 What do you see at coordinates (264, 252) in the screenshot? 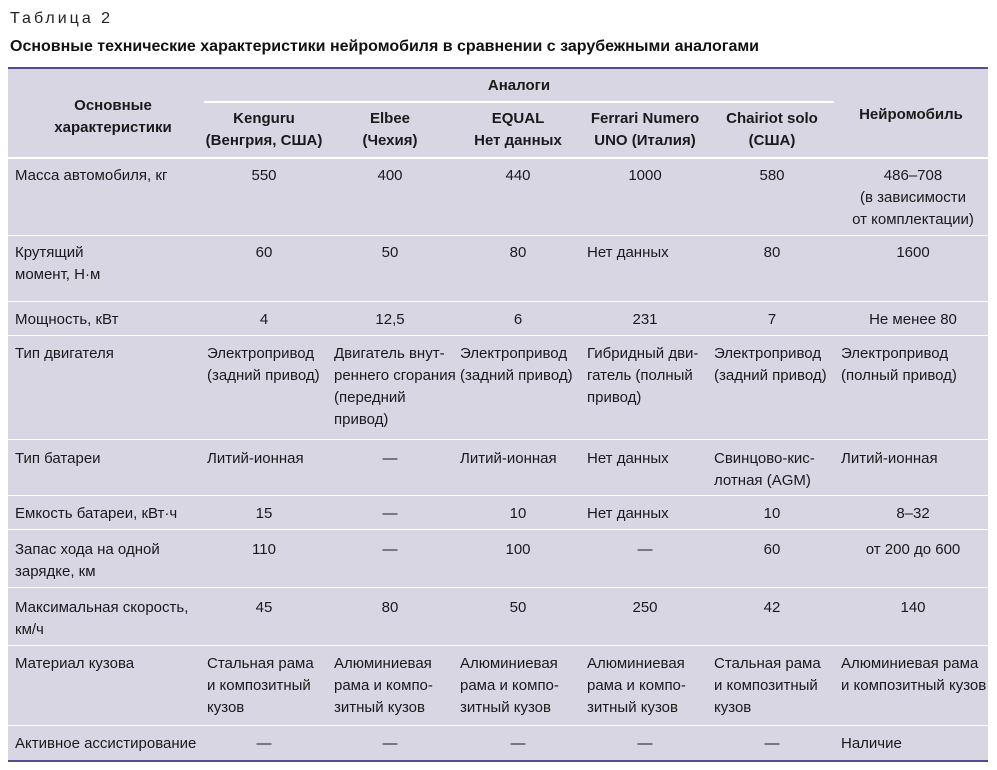
I see `cell-torque-kenguru: 60` at bounding box center [264, 252].